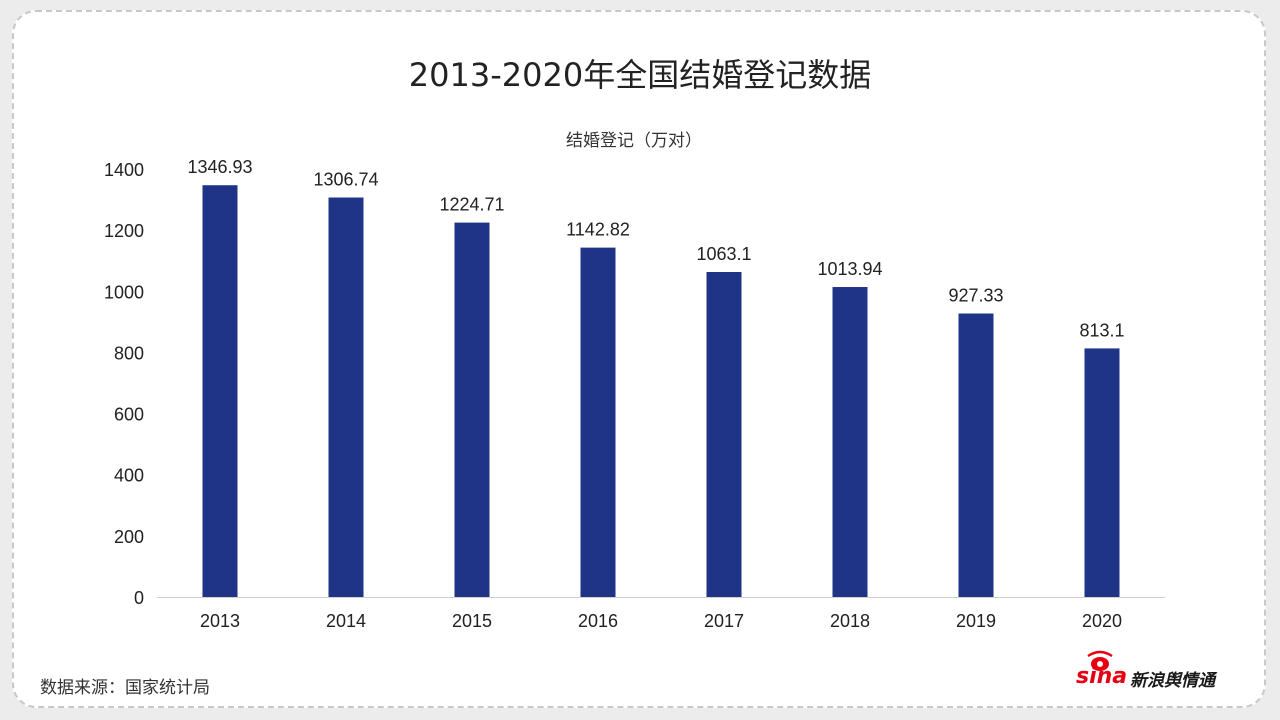 This screenshot has height=720, width=1280. Describe the element at coordinates (124, 170) in the screenshot. I see `y-tick-label: 1400` at that location.